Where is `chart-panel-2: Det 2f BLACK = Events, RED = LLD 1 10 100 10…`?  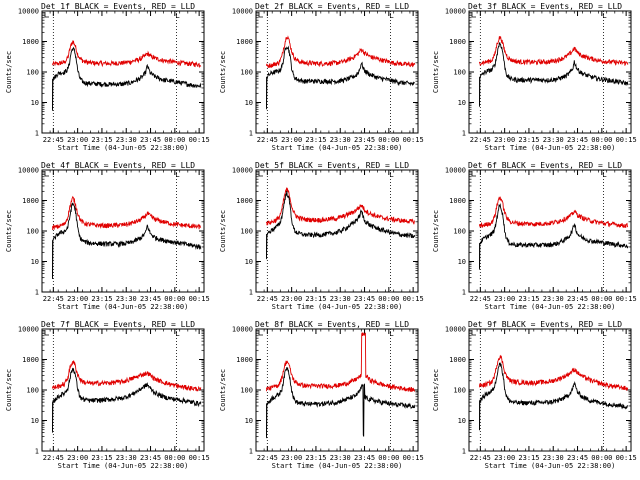 chart-panel-2: Det 2f BLACK = Events, RED = LLD 1 10 100 10… is located at coordinates (321, 77).